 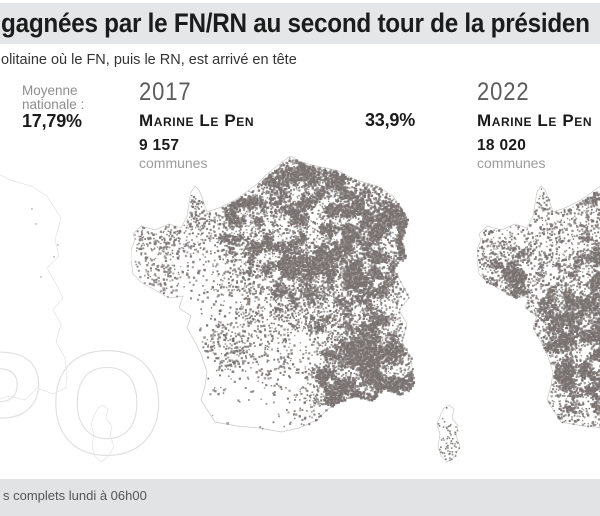 I want to click on year-label-2017: 2017, so click(x=165, y=92).